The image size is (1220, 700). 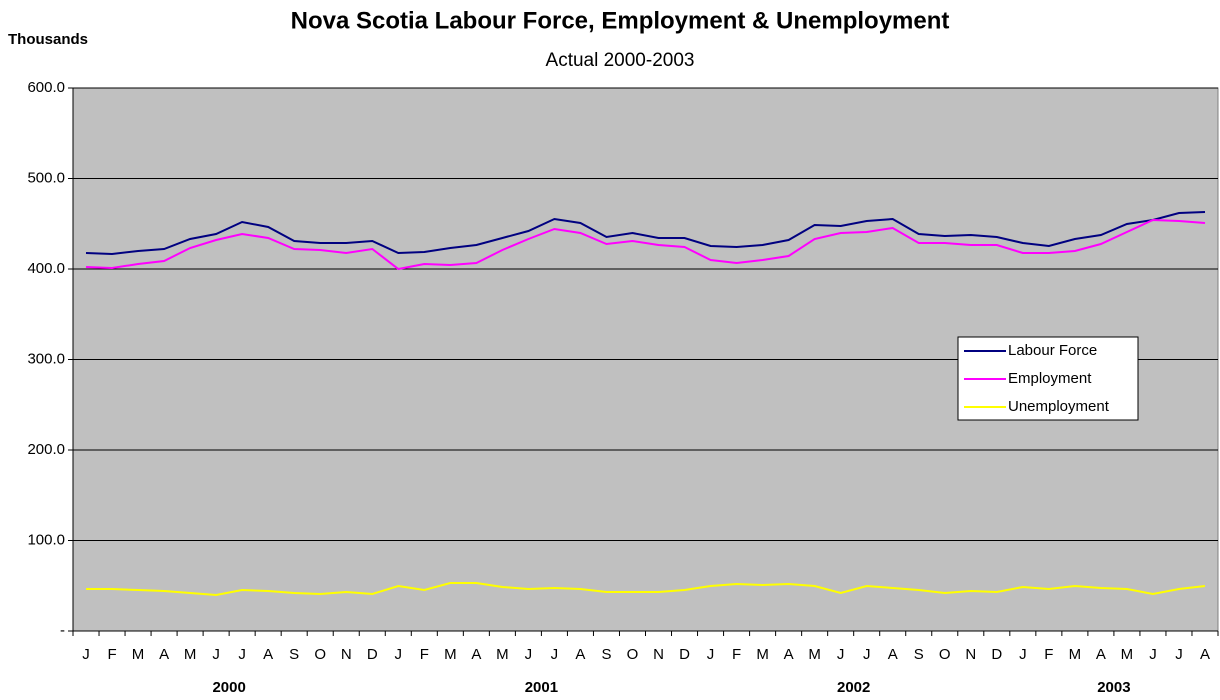 What do you see at coordinates (46, 358) in the screenshot?
I see `y-tick-label: 300.0` at bounding box center [46, 358].